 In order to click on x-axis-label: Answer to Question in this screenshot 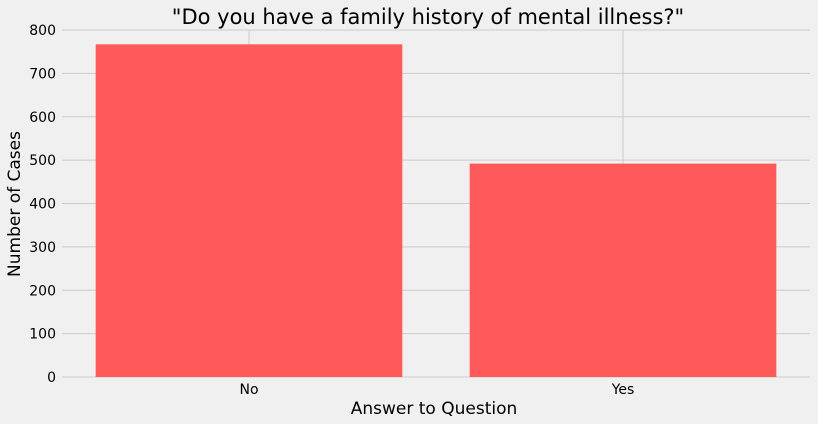, I will do `click(434, 409)`.